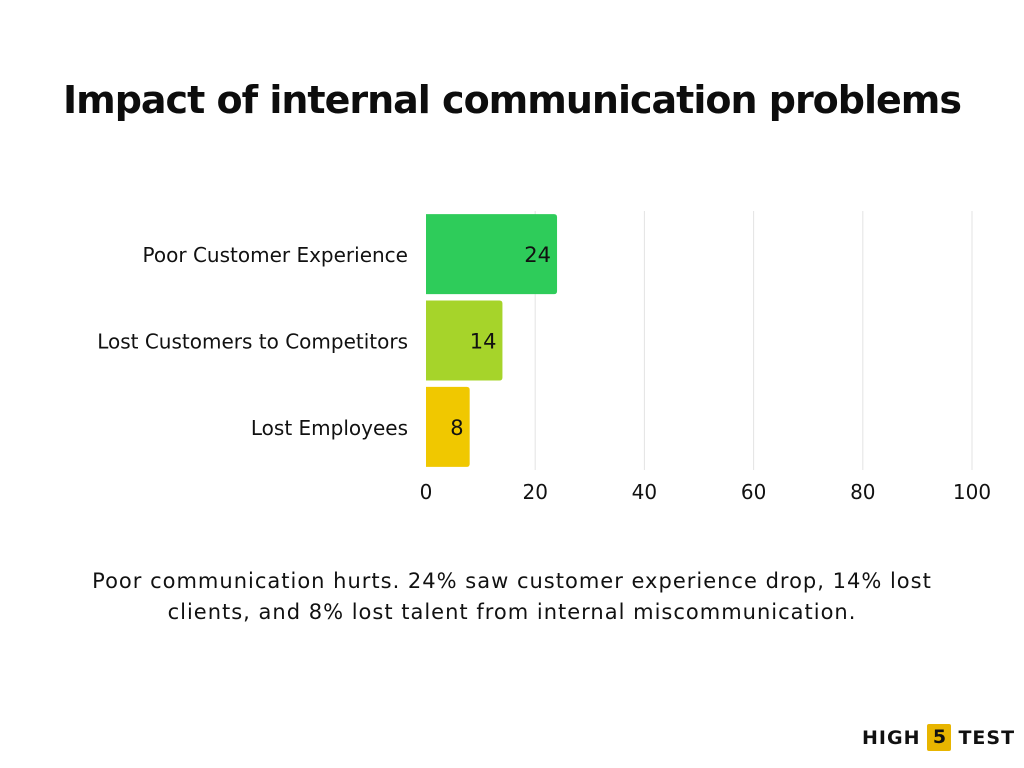 This screenshot has height=768, width=1024. What do you see at coordinates (534, 492) in the screenshot?
I see `x-tick-label: 20` at bounding box center [534, 492].